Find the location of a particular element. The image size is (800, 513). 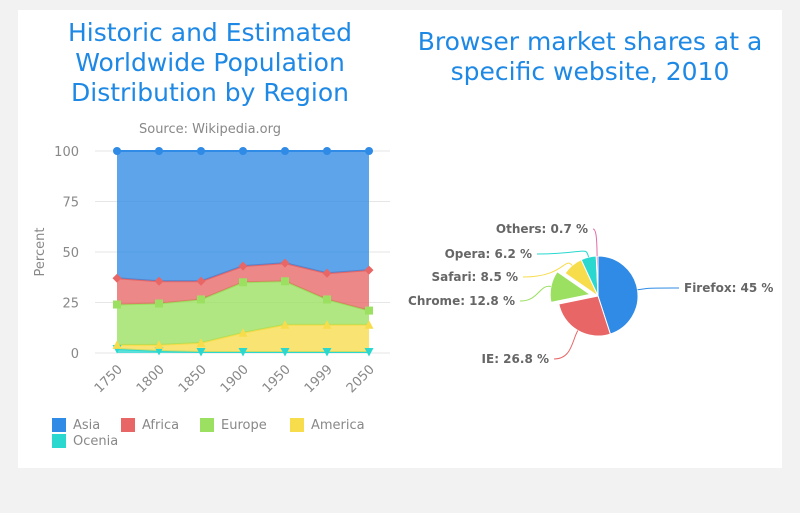

markers is located at coordinates (243, 252).